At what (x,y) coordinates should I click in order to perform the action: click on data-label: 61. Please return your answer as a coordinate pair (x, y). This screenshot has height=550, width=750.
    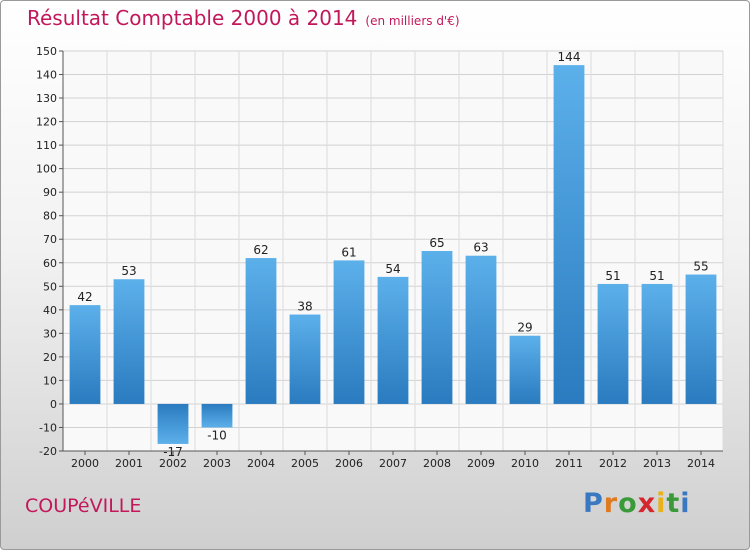
    Looking at the image, I should click on (348, 252).